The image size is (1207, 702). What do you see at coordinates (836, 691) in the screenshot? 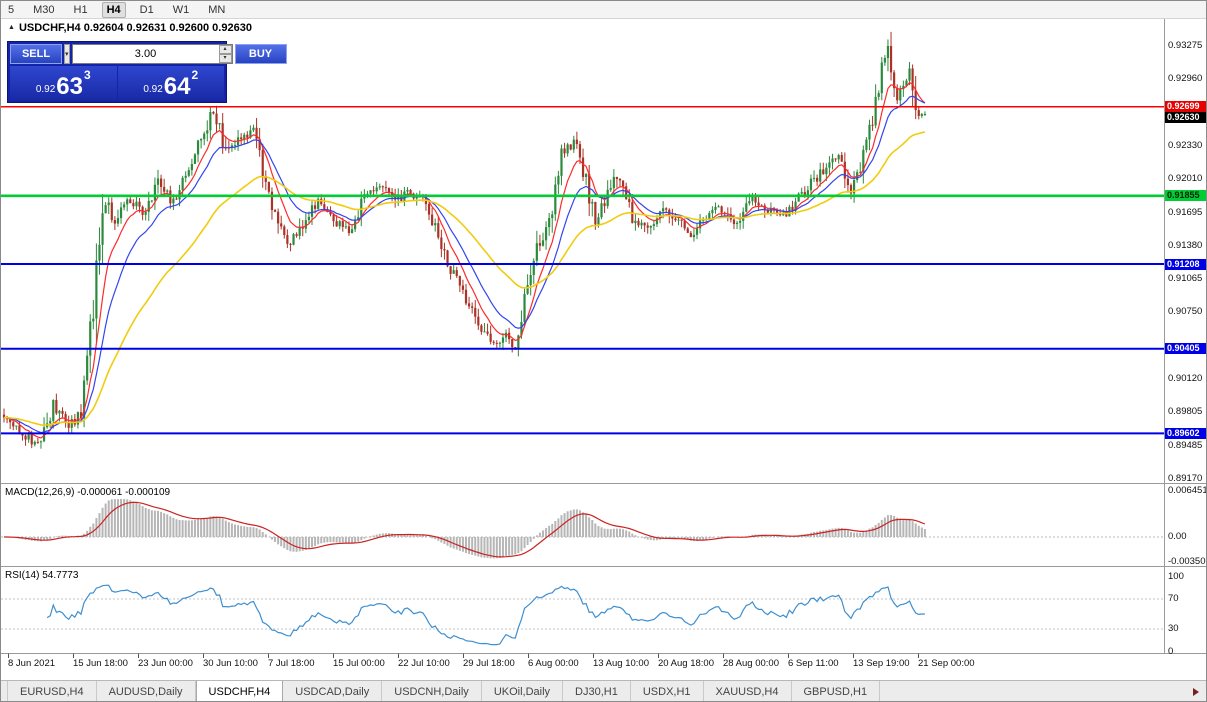
I see `tab-gbpusd-h1: GBPUSD,H1` at bounding box center [836, 691].